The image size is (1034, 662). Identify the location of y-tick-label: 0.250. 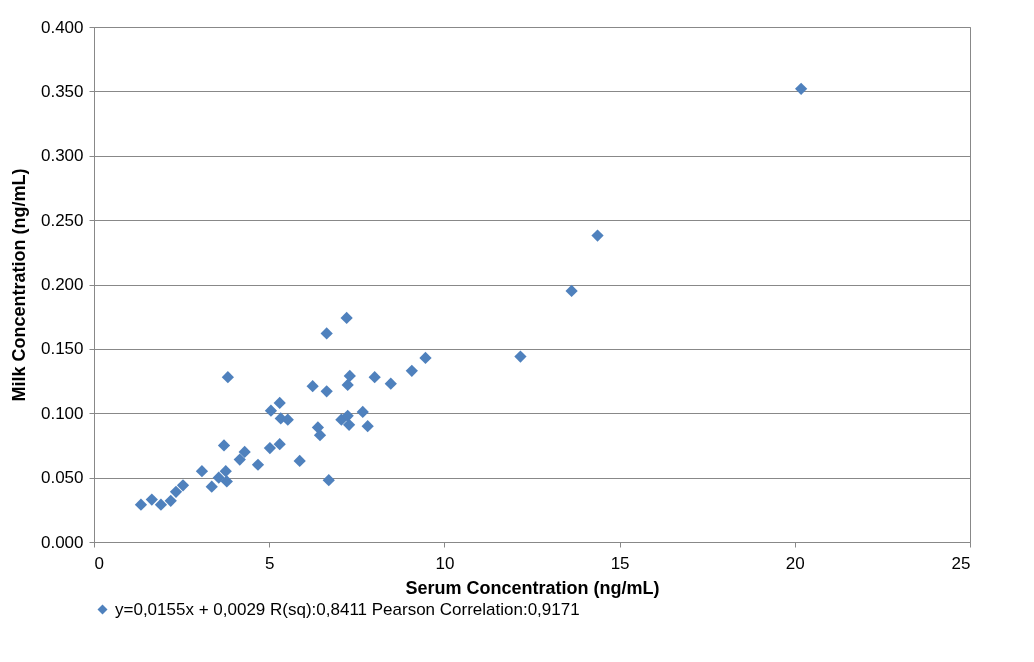
(62, 220).